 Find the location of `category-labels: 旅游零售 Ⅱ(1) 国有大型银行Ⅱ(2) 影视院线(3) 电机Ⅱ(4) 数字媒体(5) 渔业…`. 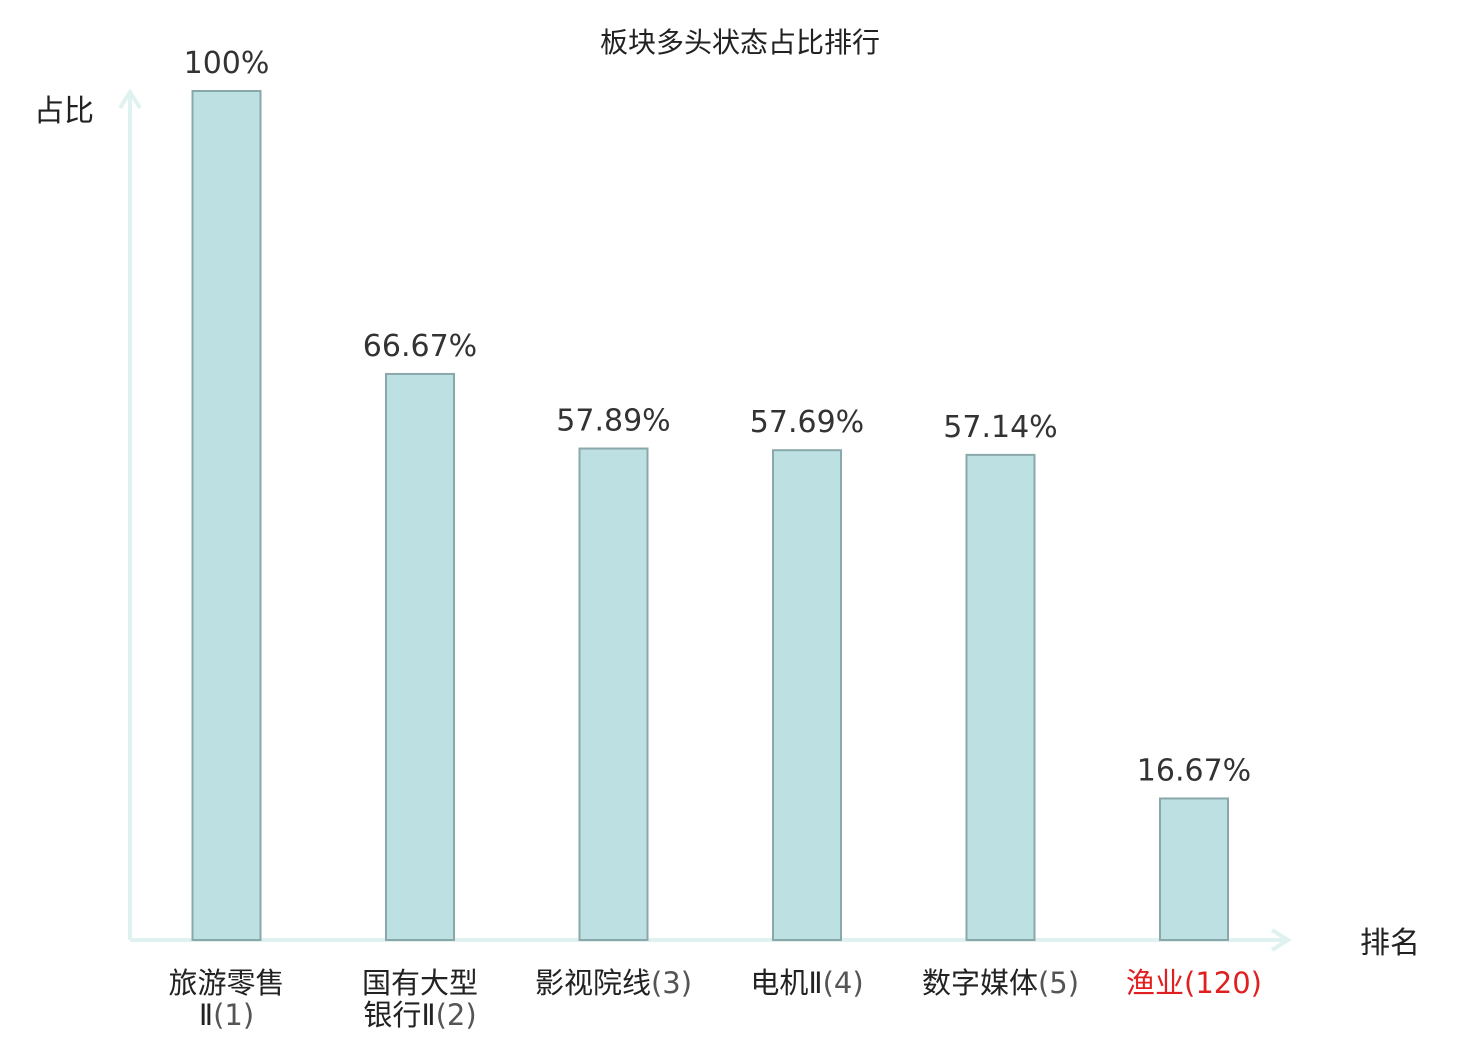

category-labels: 旅游零售 Ⅱ(1) 国有大型银行Ⅱ(2) 影视院线(3) 电机Ⅱ(4) 数字媒体(5) 渔业… is located at coordinates (715, 999).